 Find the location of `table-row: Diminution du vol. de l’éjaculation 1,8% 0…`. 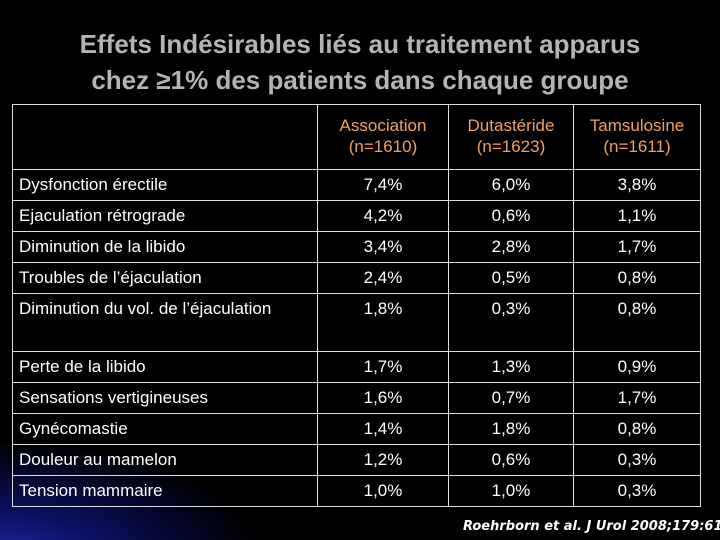

table-row: Diminution du vol. de l’éjaculation 1,8% 0… is located at coordinates (356, 322).